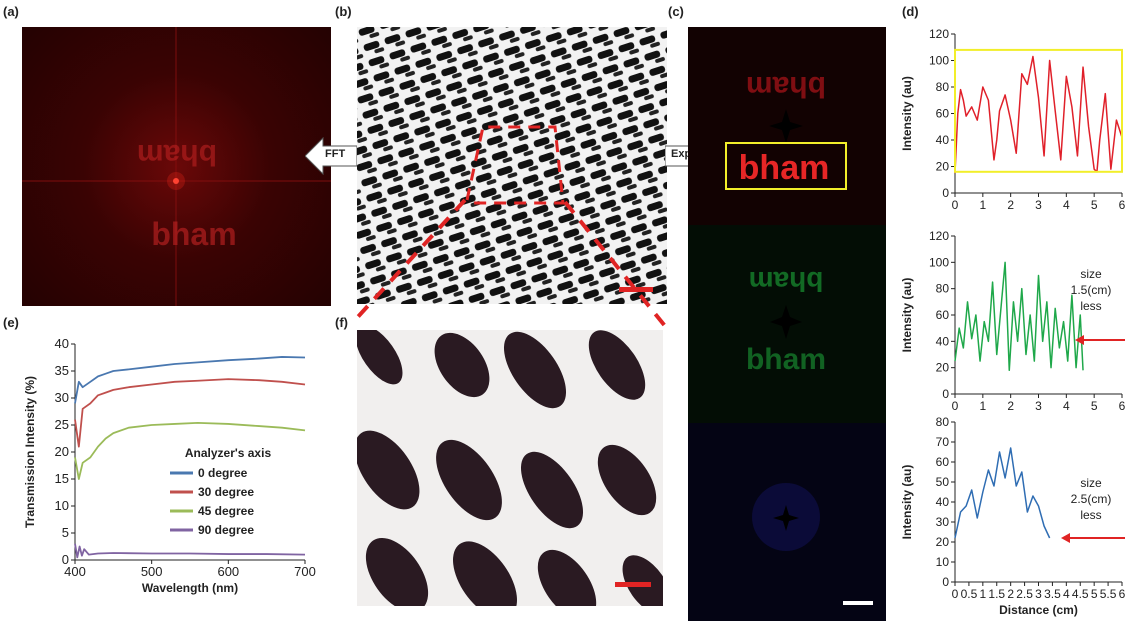  I want to click on panel-label-a: (a), so click(11, 11).